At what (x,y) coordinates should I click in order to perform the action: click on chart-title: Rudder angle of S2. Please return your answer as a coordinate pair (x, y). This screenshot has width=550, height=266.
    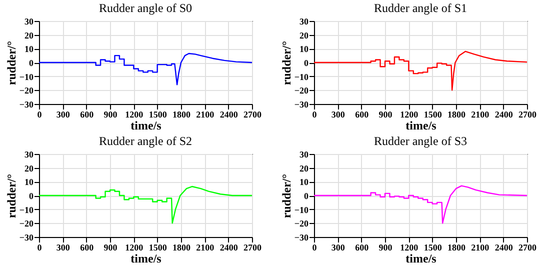
    Looking at the image, I should click on (145, 141).